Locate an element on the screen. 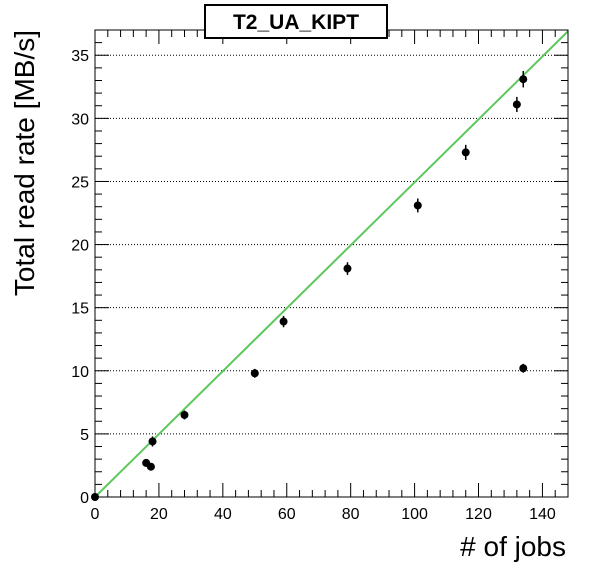 The height and width of the screenshot is (572, 596). y-tick-label-4: 20 is located at coordinates (80, 246).